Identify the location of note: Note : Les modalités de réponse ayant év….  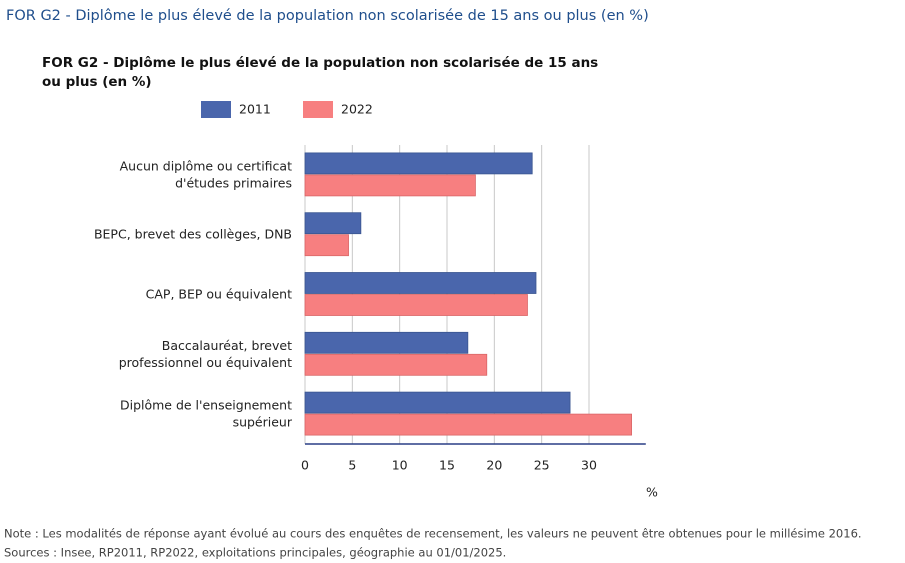
(433, 534).